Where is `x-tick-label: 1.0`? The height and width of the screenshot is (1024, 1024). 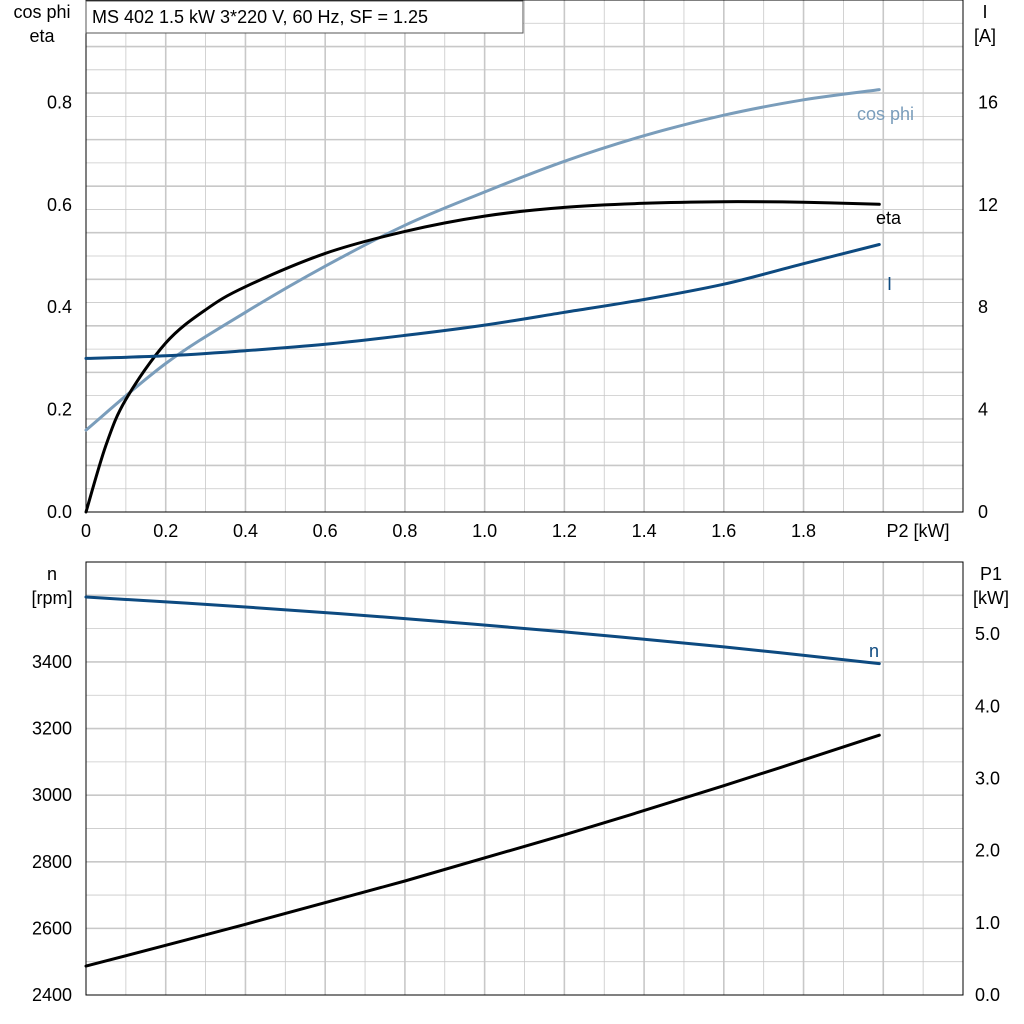
x-tick-label: 1.0 is located at coordinates (484, 531).